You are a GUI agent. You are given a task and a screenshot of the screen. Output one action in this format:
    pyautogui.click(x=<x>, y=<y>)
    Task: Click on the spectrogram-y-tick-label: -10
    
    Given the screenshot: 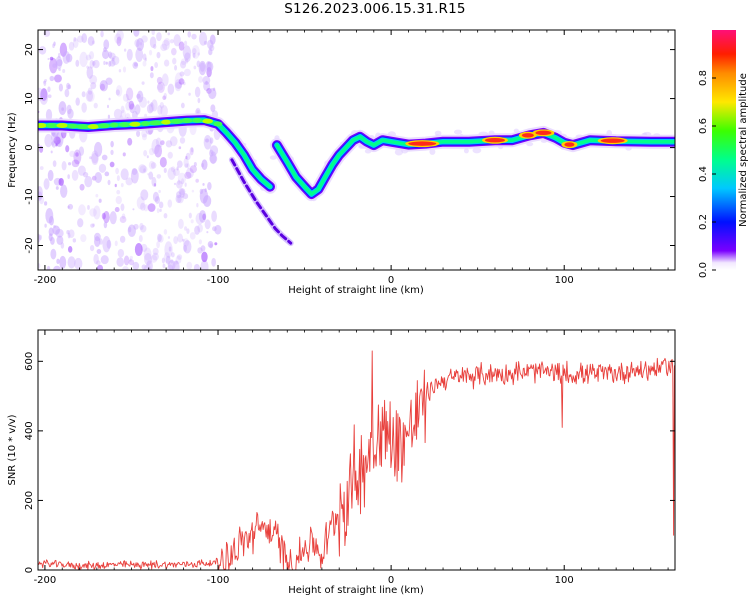 What is the action you would take?
    pyautogui.click(x=29, y=196)
    